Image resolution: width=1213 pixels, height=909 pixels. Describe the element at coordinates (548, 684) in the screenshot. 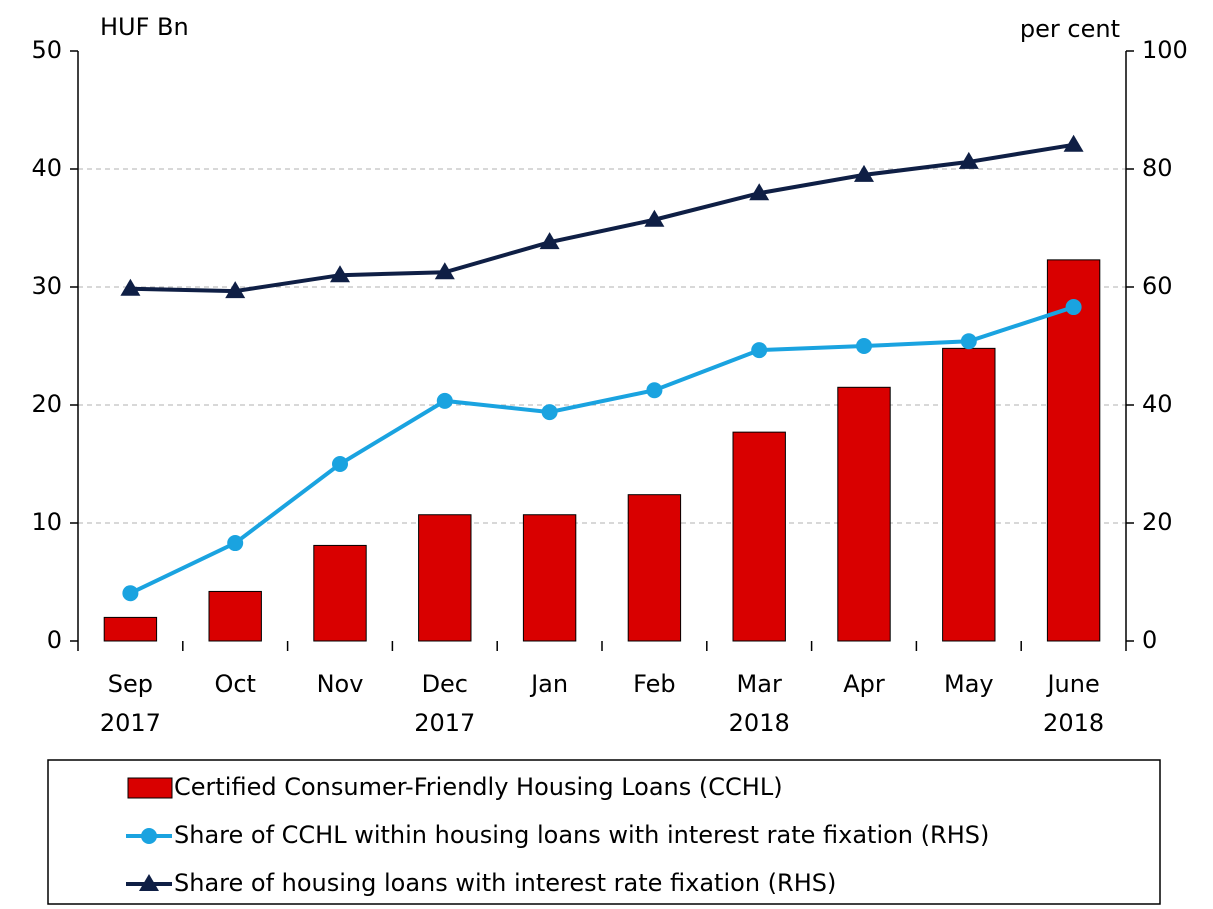

I see `x-tick-label: Jan` at that location.